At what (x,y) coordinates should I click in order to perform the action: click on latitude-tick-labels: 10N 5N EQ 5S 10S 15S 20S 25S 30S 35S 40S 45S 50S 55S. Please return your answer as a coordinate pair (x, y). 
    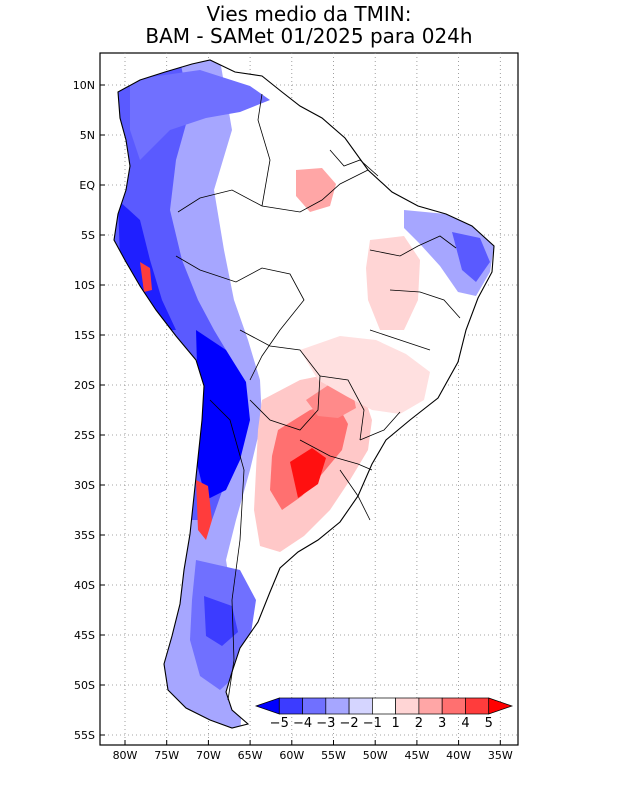
    Looking at the image, I should click on (89, 410).